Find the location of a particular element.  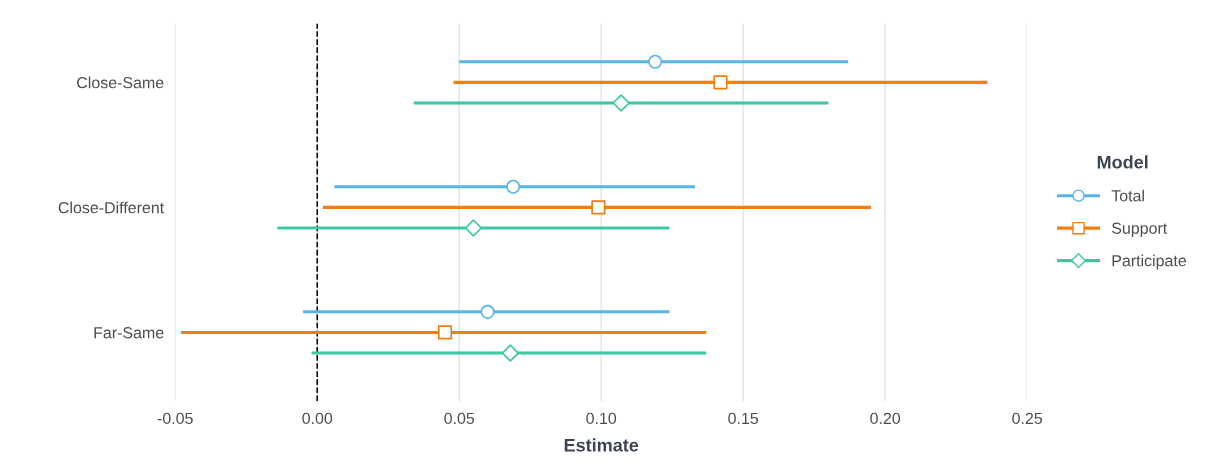

x-tick-label: 0.05 is located at coordinates (459, 418).